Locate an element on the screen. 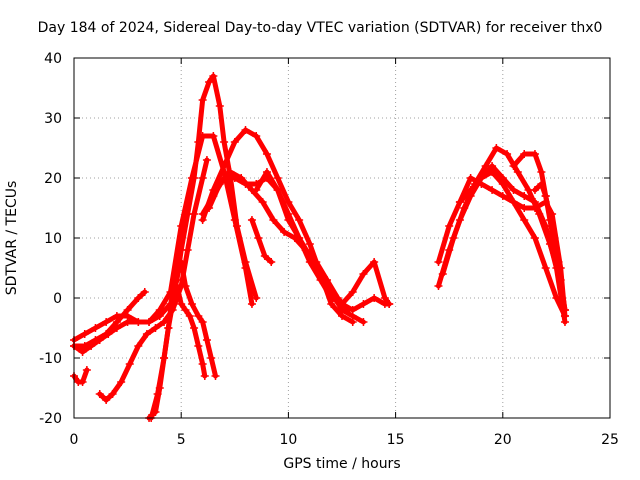 The width and height of the screenshot is (640, 480). y-tick-label: 30 is located at coordinates (53, 119).